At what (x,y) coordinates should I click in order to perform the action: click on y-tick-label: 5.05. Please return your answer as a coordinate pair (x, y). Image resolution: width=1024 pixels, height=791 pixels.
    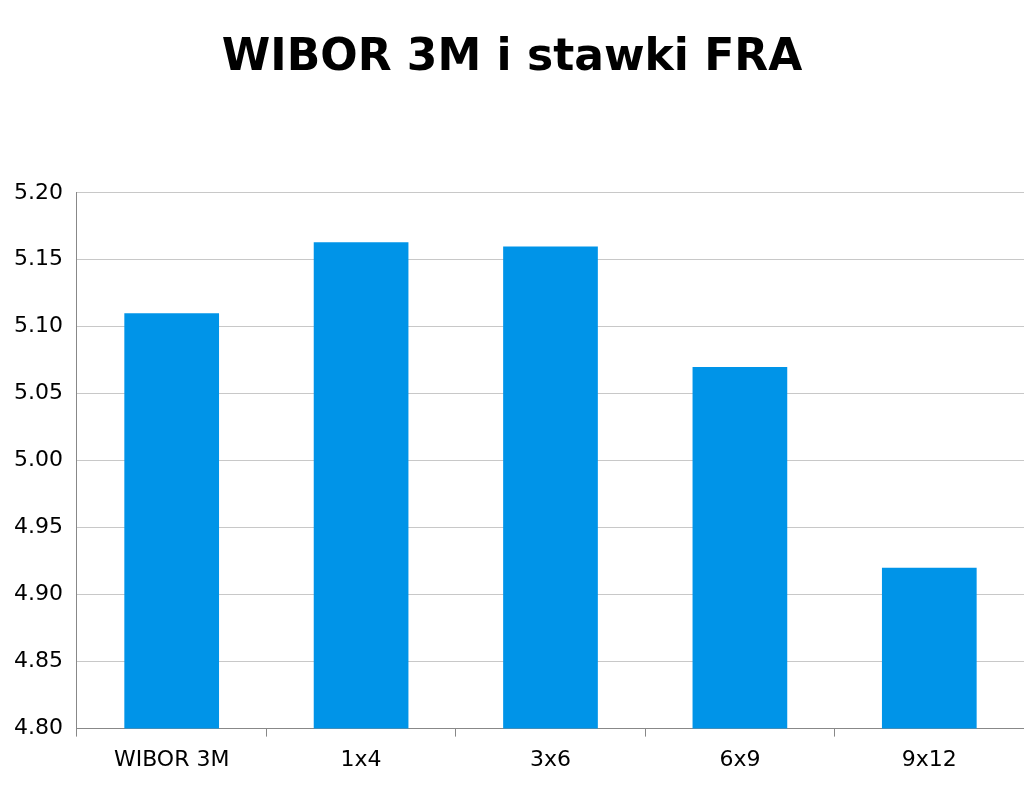
    Looking at the image, I should click on (38, 392).